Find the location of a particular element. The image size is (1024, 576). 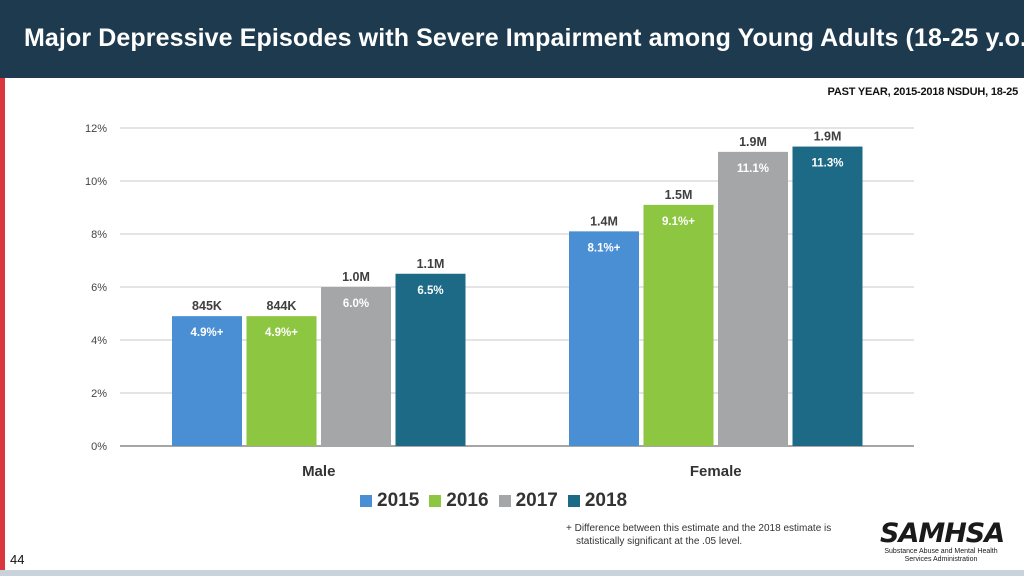

legend-item-2016: 2016 is located at coordinates (459, 501).